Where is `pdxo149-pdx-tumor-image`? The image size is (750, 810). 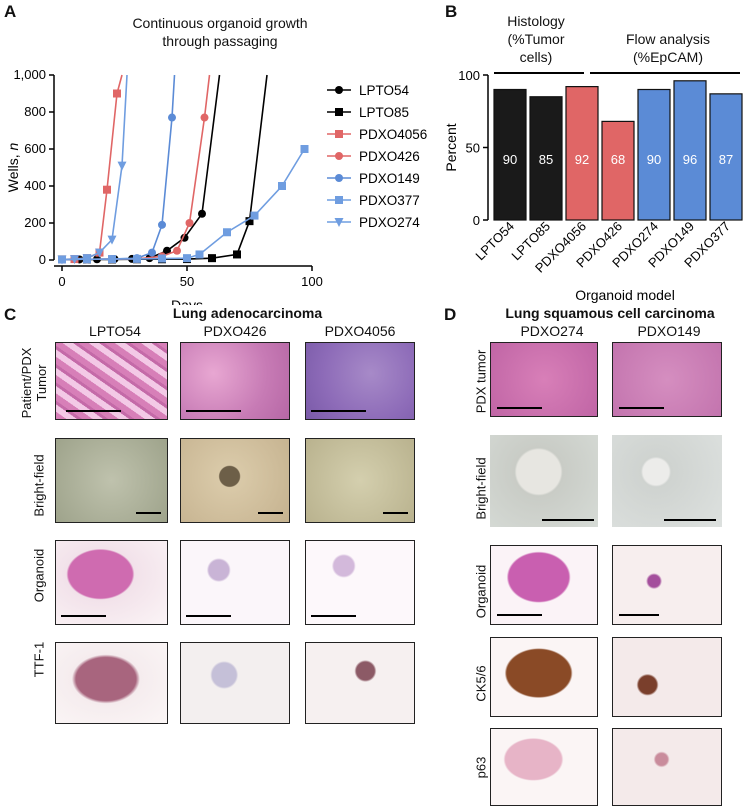
pdxo149-pdx-tumor-image is located at coordinates (667, 379).